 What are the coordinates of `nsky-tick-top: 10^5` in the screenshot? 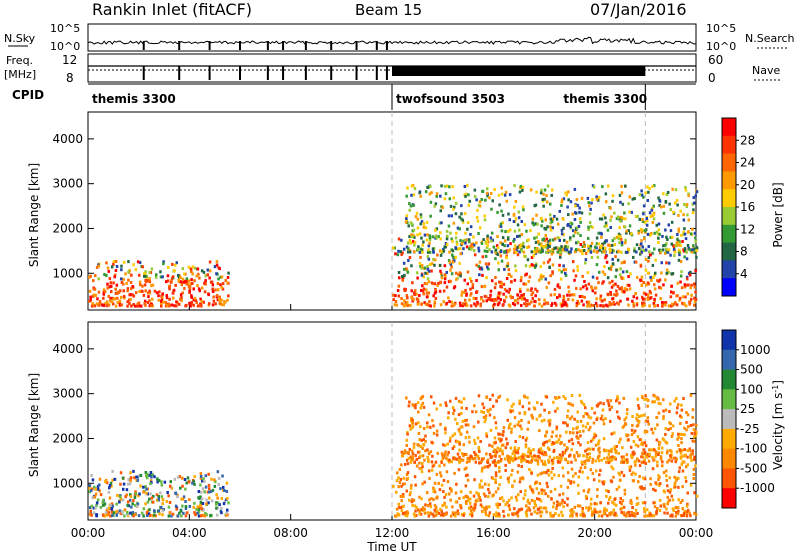 It's located at (65, 28).